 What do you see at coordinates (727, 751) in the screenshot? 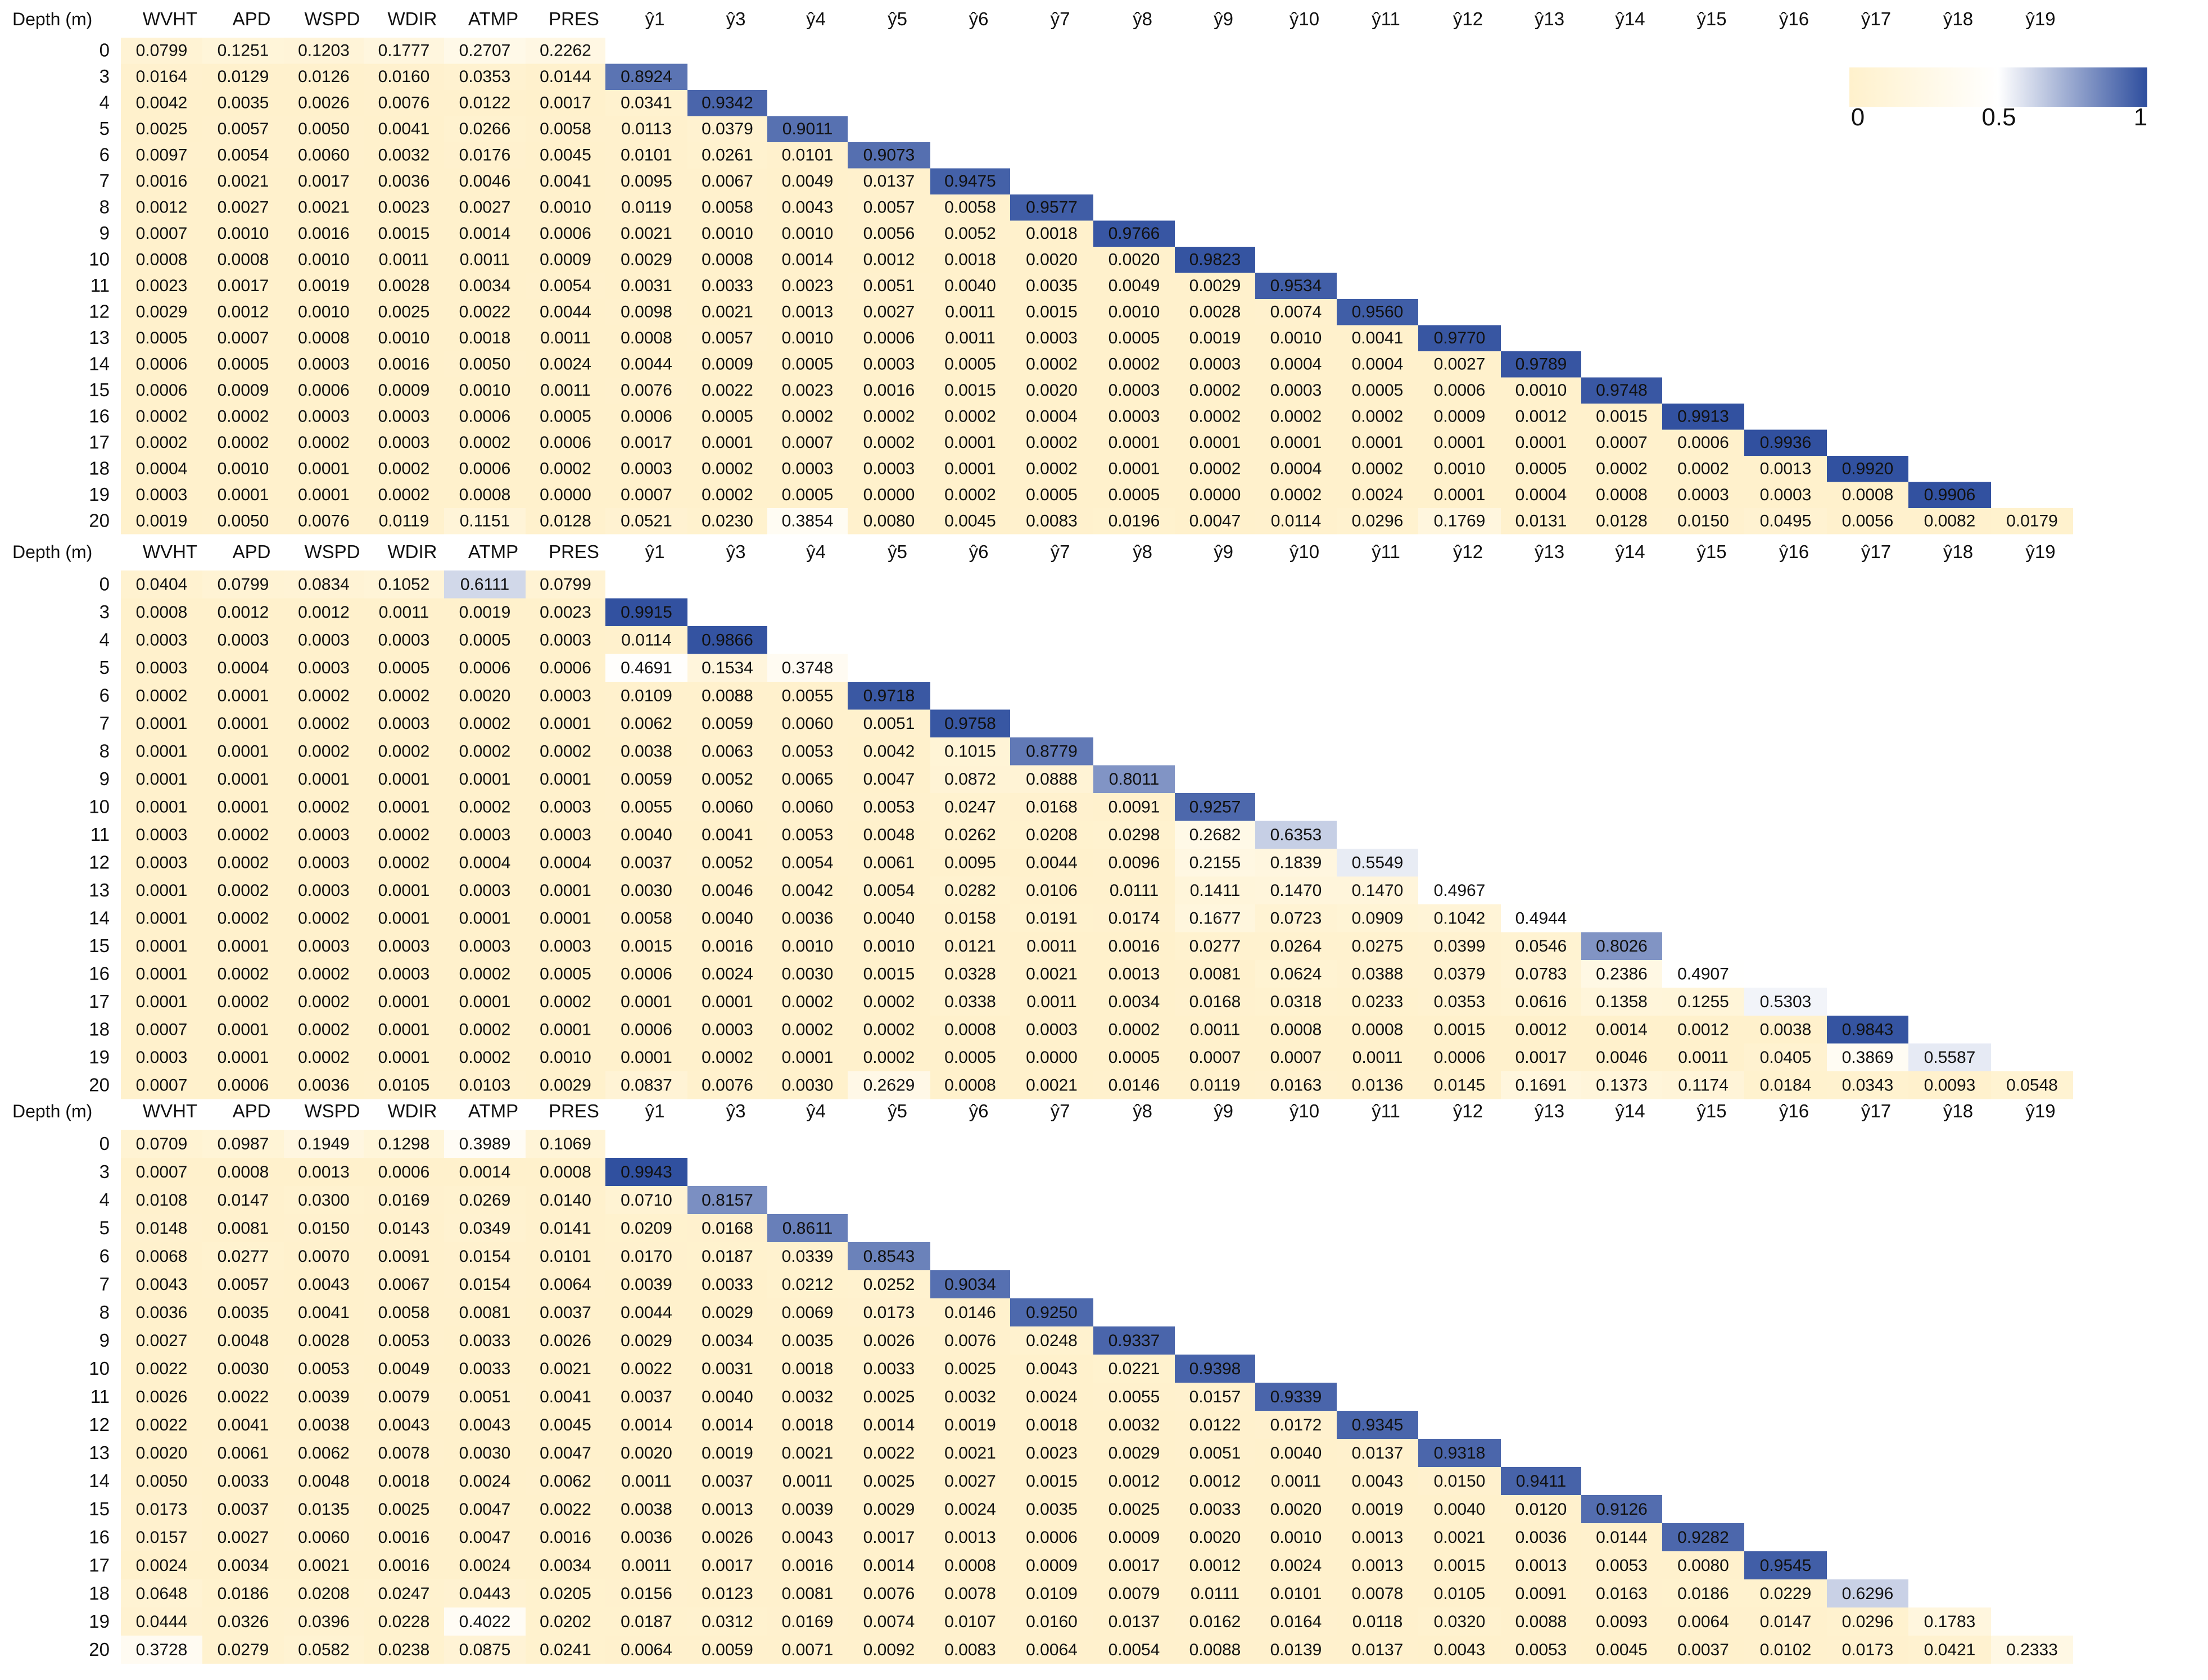
I see `cell-value-label: 0.0063` at bounding box center [727, 751].